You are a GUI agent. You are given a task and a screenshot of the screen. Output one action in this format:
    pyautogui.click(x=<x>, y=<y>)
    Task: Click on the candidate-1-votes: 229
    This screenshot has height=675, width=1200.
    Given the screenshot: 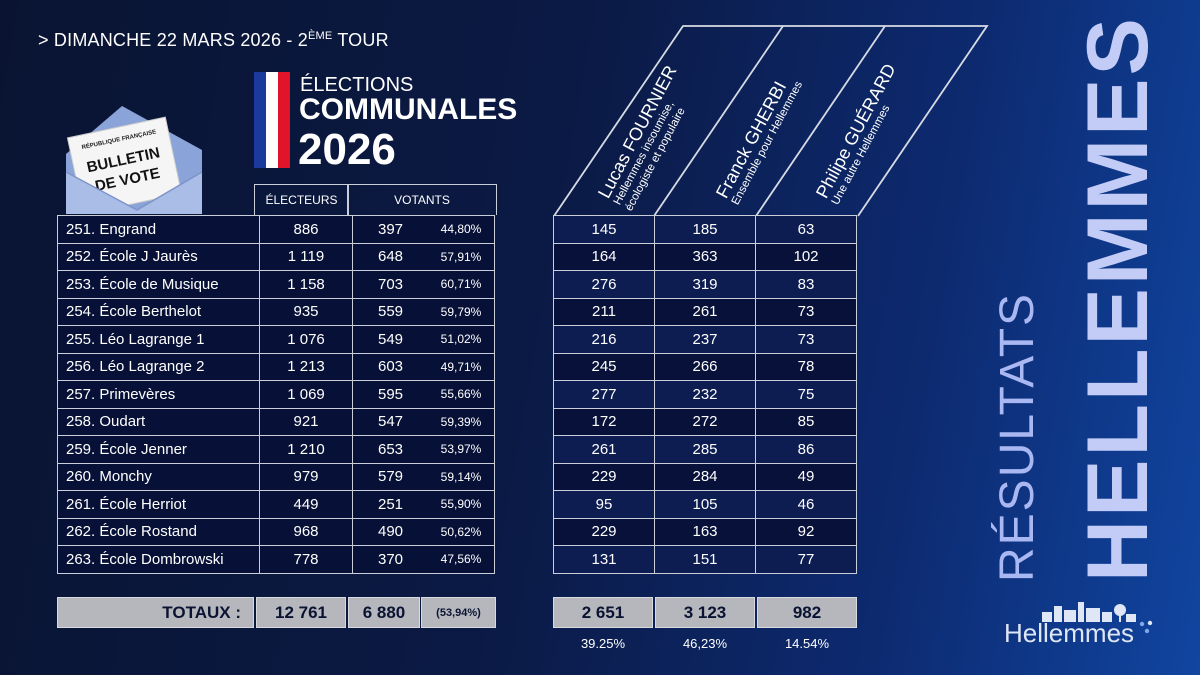 What is the action you would take?
    pyautogui.click(x=604, y=531)
    